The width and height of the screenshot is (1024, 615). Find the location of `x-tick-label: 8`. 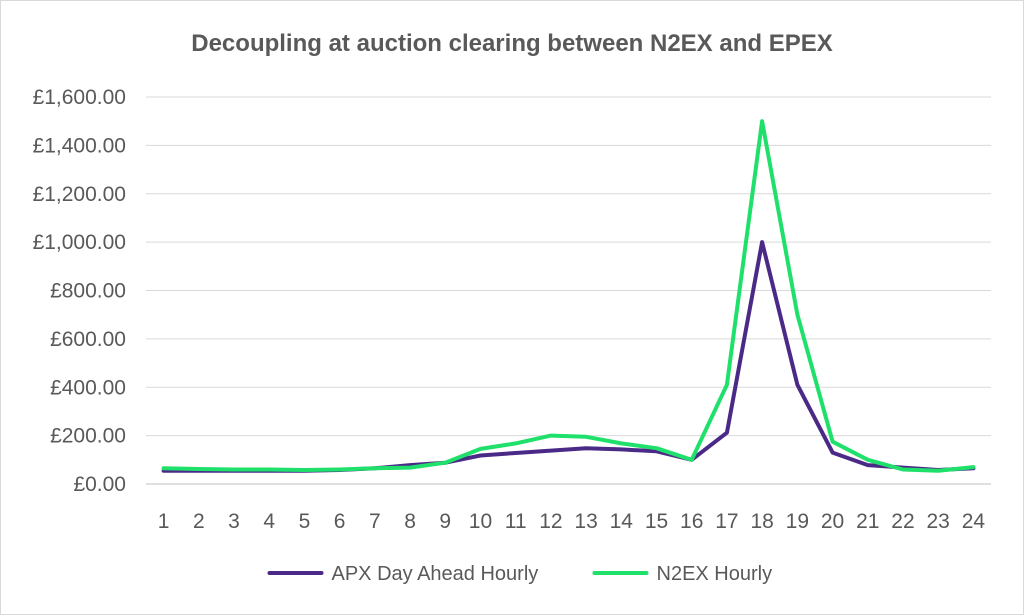

x-tick-label: 8 is located at coordinates (410, 521).